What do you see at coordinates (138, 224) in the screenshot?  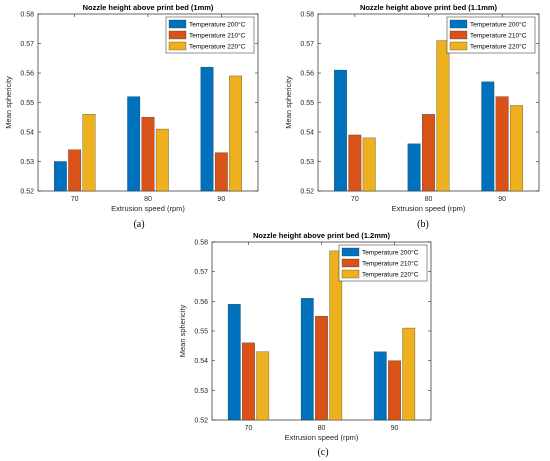 I see `panel-label: (a)` at bounding box center [138, 224].